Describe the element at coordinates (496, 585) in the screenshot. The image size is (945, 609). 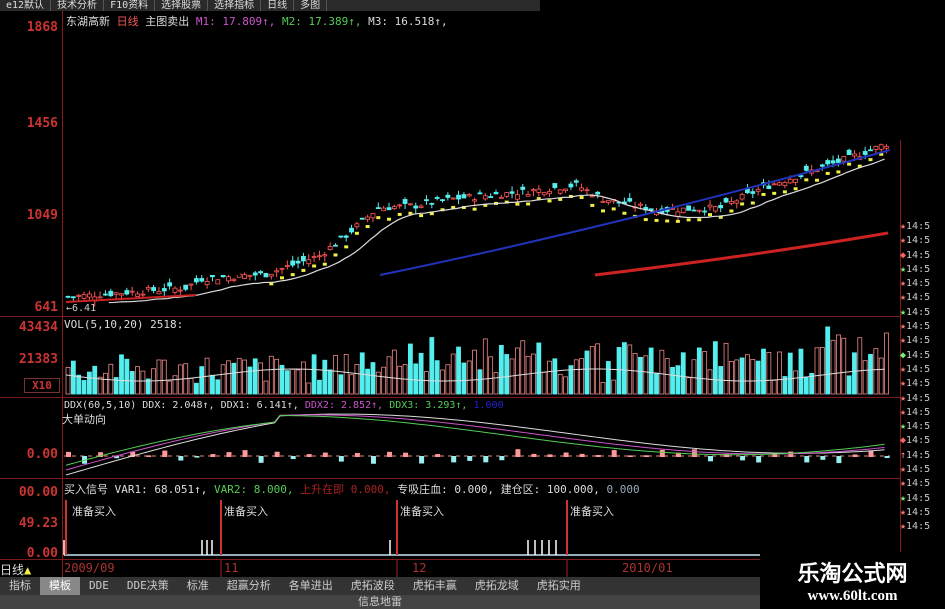
I see `tab-item: 虎拓龙域` at that location.